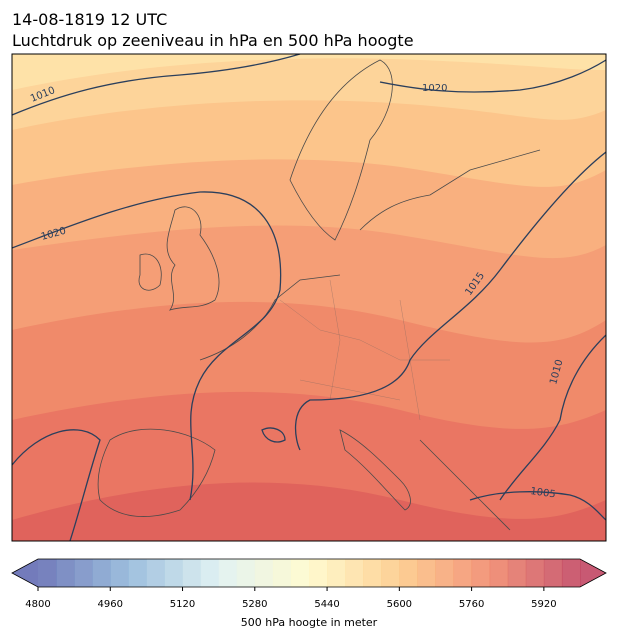 This screenshot has height=643, width=618. Describe the element at coordinates (326, 604) in the screenshot. I see `colorbar-tick-label: 5440` at that location.